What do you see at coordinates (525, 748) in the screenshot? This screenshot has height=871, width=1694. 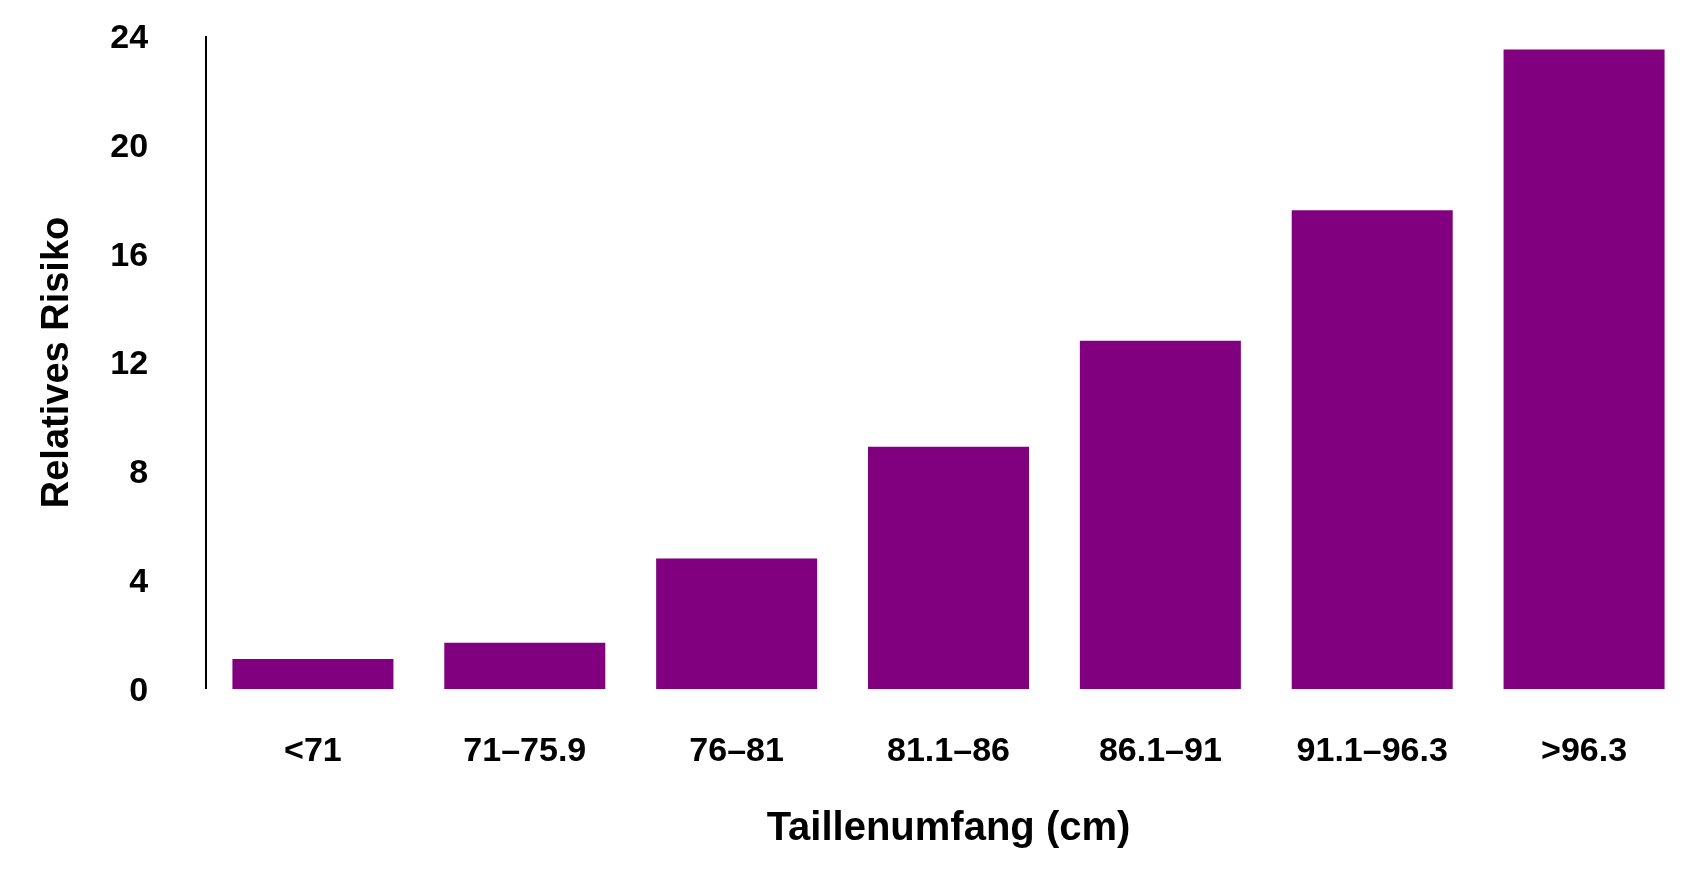 I see `x-tick-label: 71–75.9` at bounding box center [525, 748].